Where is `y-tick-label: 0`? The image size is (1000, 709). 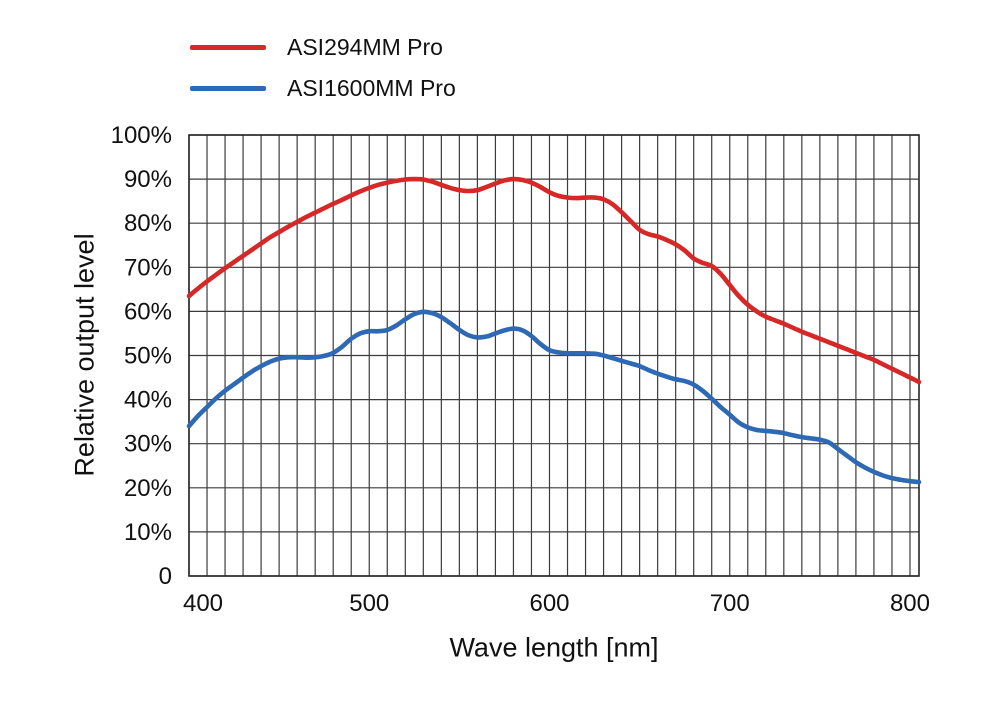 y-tick-label: 0 is located at coordinates (165, 576).